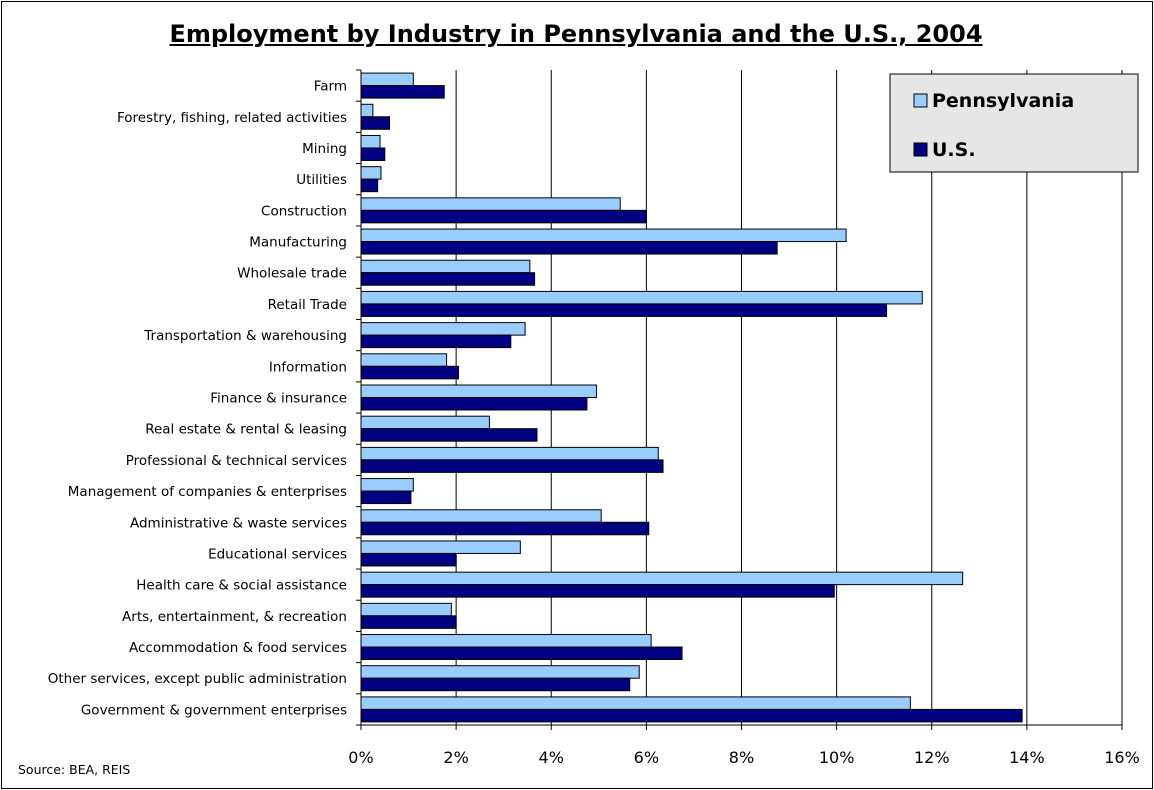 Image resolution: width=1154 pixels, height=790 pixels. What do you see at coordinates (241, 586) in the screenshot?
I see `category-label: Health care & social assistance` at bounding box center [241, 586].